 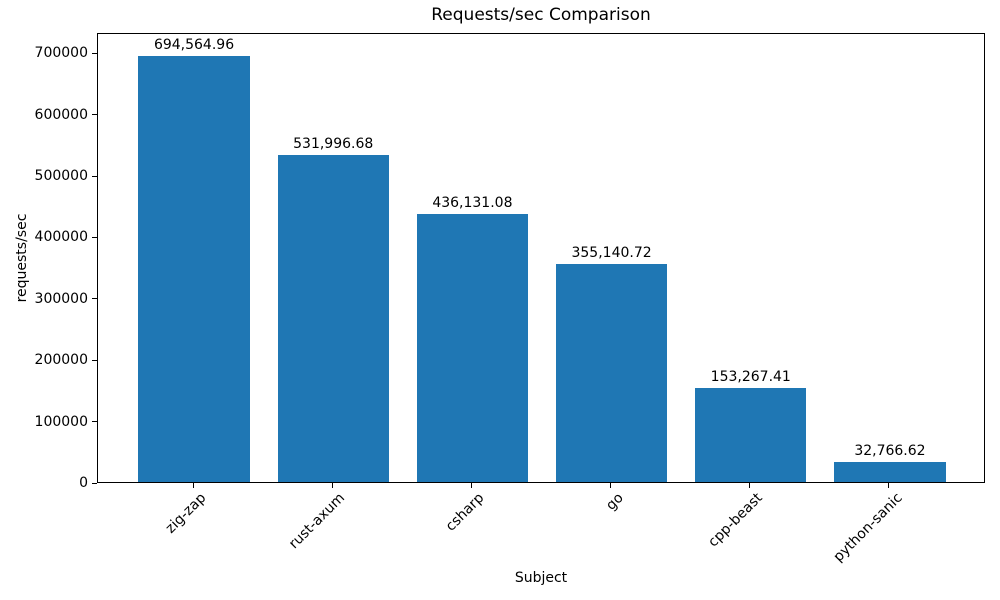 I want to click on x-tick-label: rust-axum, so click(x=317, y=521).